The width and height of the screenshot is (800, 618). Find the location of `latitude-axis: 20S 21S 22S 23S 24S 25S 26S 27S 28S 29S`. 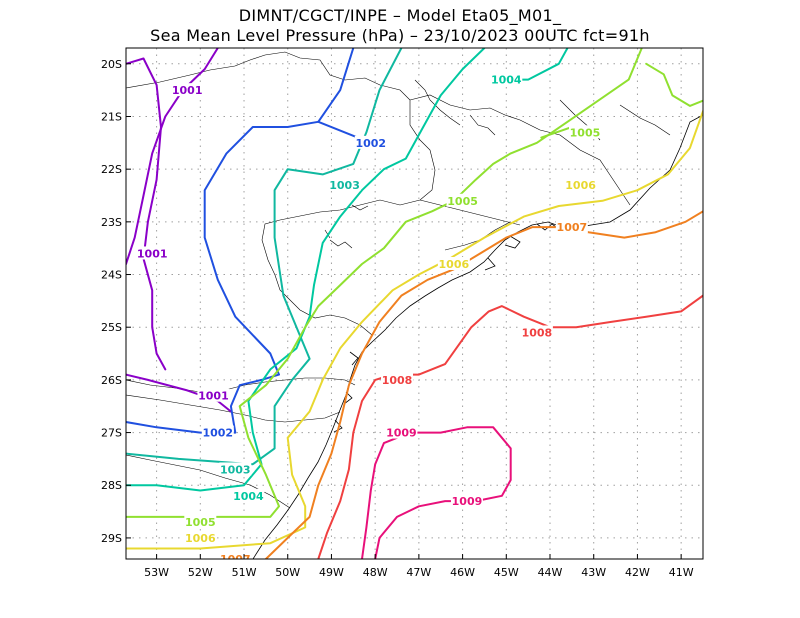

latitude-axis: 20S 21S 22S 23S 24S 25S 26S 27S 28S 29S is located at coordinates (116, 301).